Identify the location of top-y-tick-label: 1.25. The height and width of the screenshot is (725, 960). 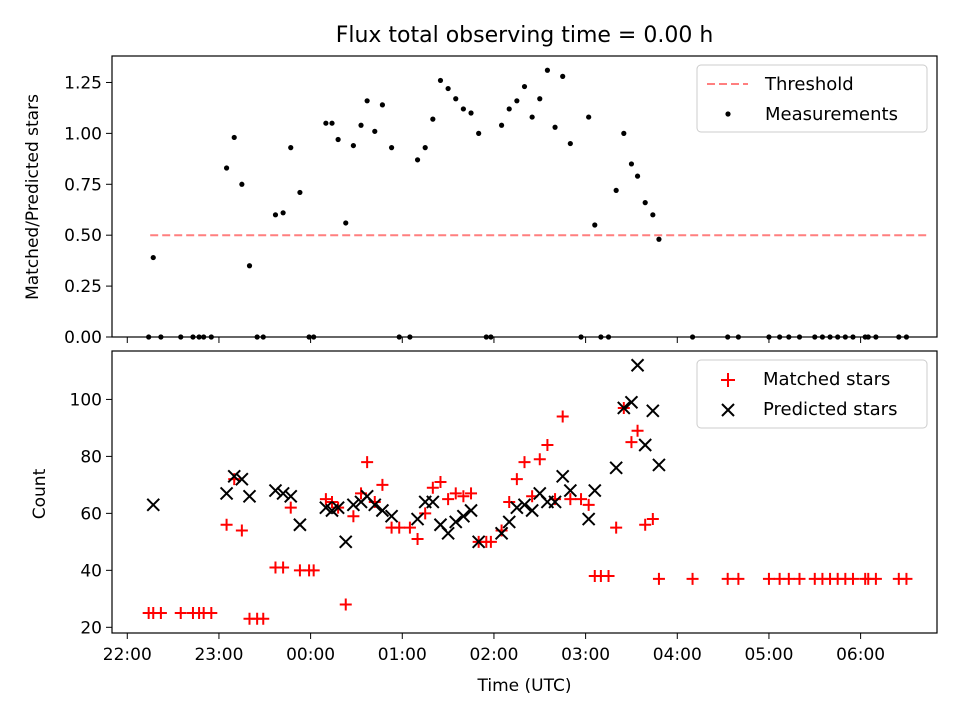
(83, 83).